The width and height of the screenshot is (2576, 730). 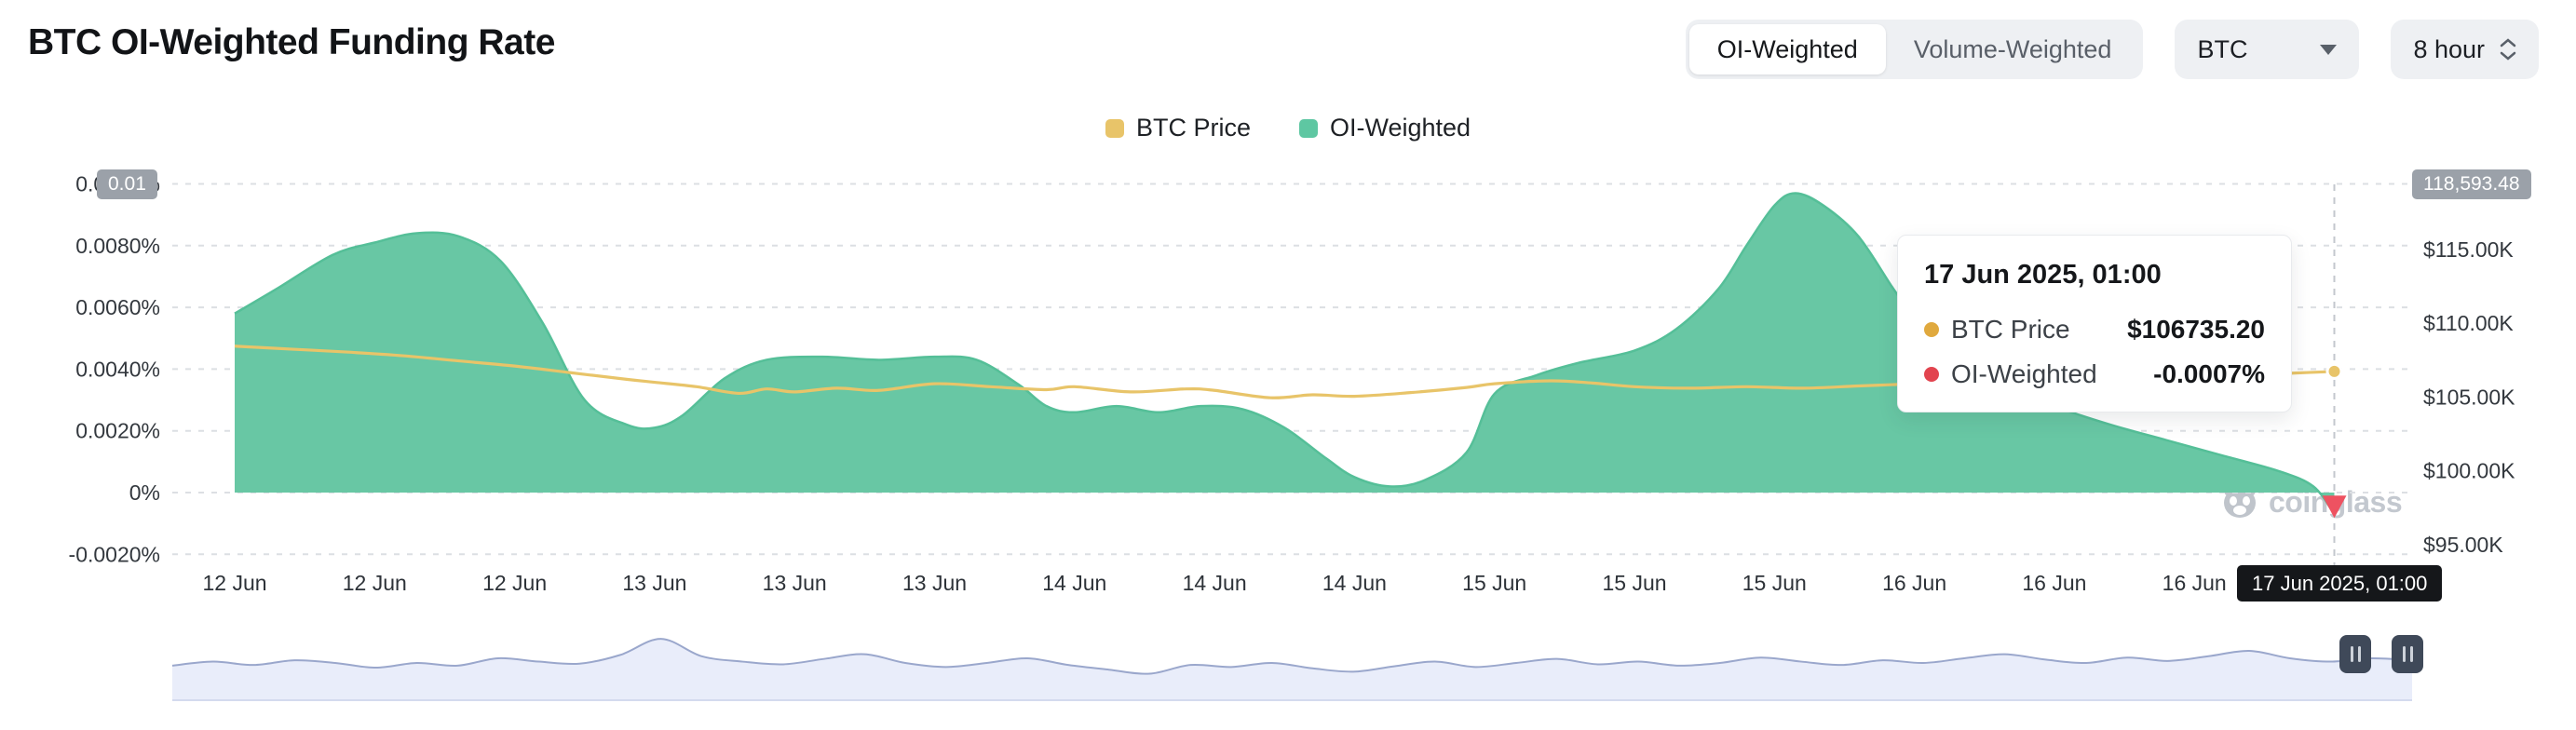 I want to click on legend-label-oi-weighted: OI-Weighted, so click(x=1400, y=128).